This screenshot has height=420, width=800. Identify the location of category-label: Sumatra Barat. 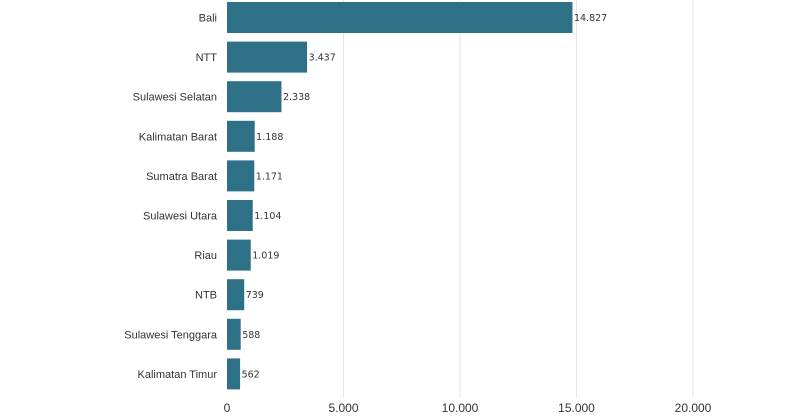
(181, 177).